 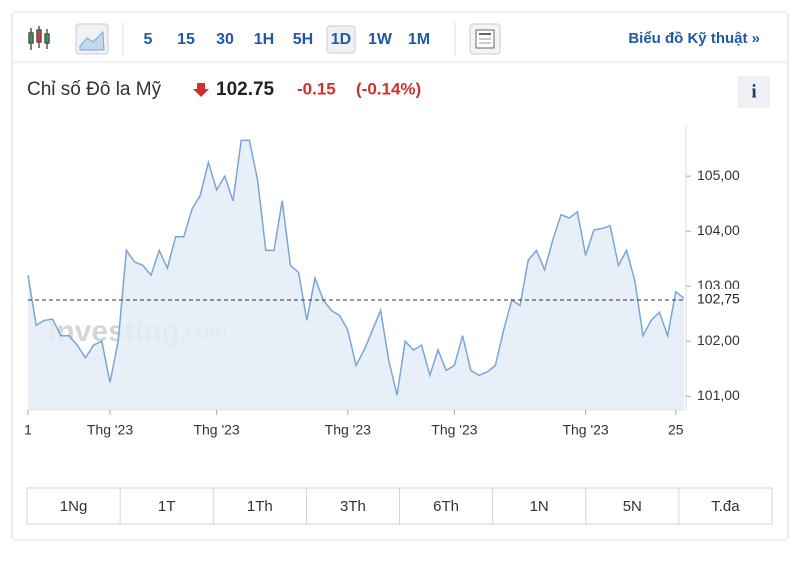 I want to click on instrument-title: Chỉ số Đô la Mỹ, so click(x=94, y=89).